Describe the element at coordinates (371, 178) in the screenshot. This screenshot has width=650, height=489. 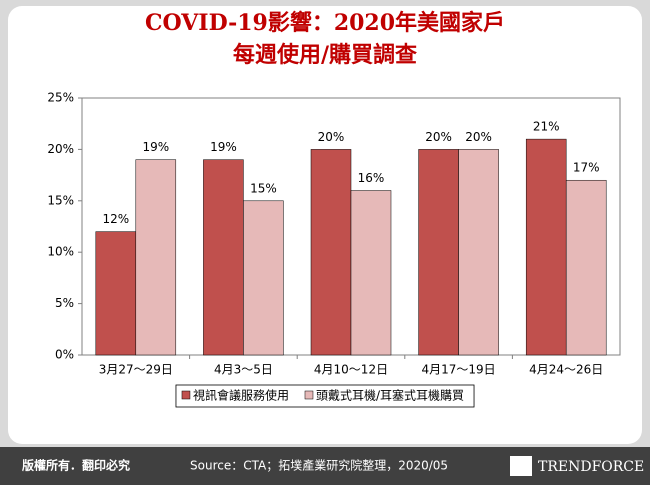
I see `value-label: 16%` at that location.